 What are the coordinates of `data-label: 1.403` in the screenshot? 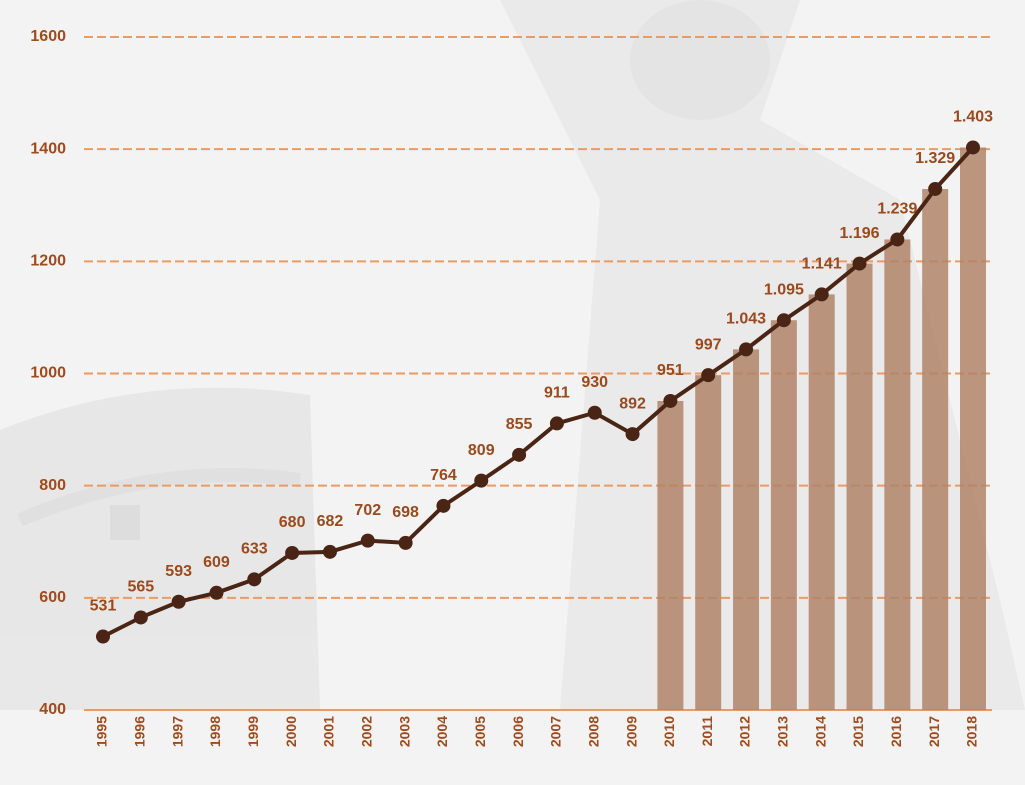 It's located at (973, 117).